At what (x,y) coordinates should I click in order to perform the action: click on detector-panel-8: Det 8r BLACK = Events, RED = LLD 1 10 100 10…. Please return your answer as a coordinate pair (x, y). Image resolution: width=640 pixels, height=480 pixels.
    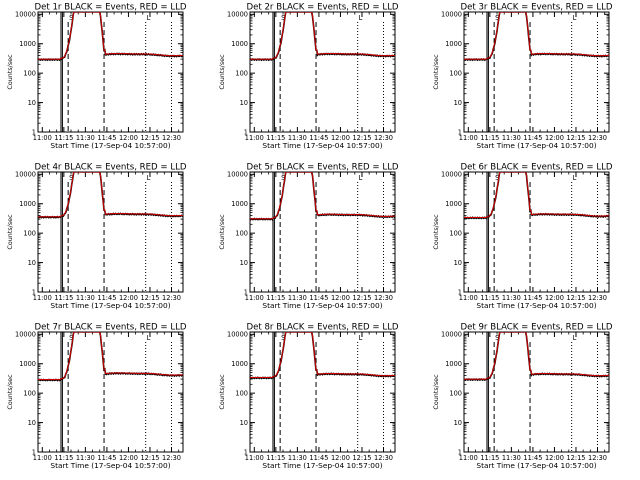
    Looking at the image, I should click on (308, 397).